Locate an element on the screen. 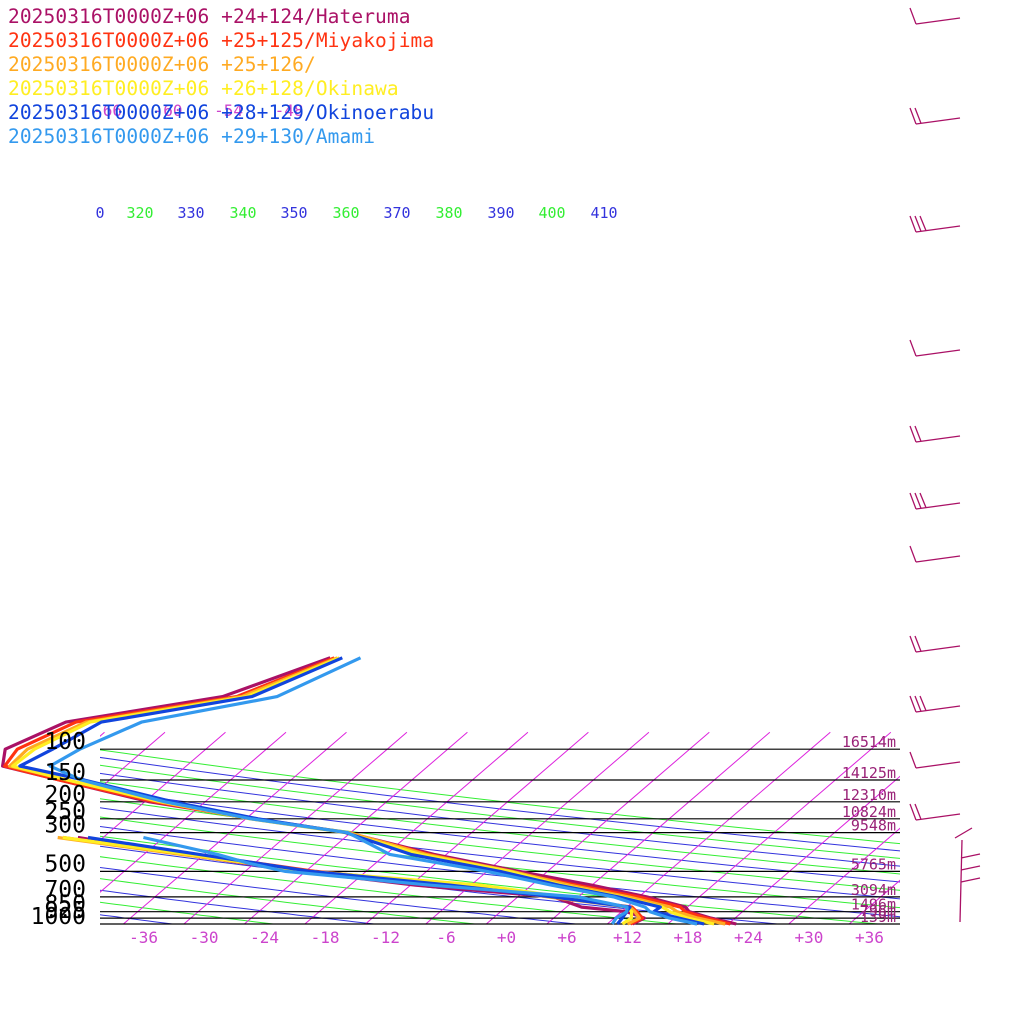 This screenshot has width=1024, height=1024. height-label-250: 10824m is located at coordinates (869, 812).